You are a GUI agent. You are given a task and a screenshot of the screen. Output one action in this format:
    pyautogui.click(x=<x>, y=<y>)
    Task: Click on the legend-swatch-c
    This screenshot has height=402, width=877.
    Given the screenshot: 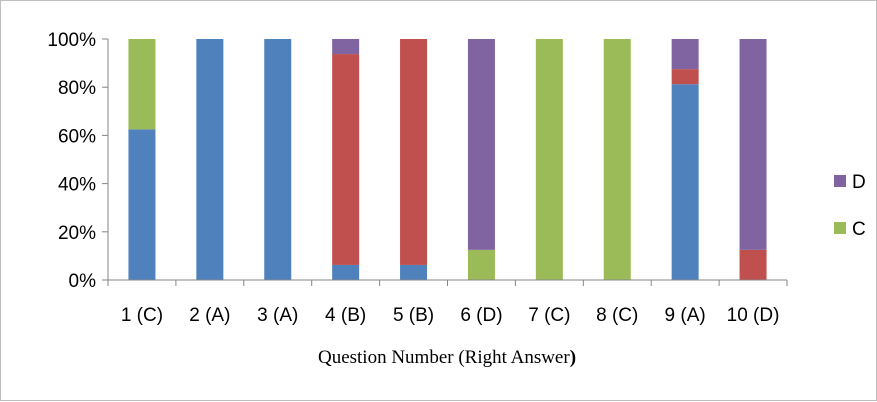 What is the action you would take?
    pyautogui.click(x=840, y=228)
    